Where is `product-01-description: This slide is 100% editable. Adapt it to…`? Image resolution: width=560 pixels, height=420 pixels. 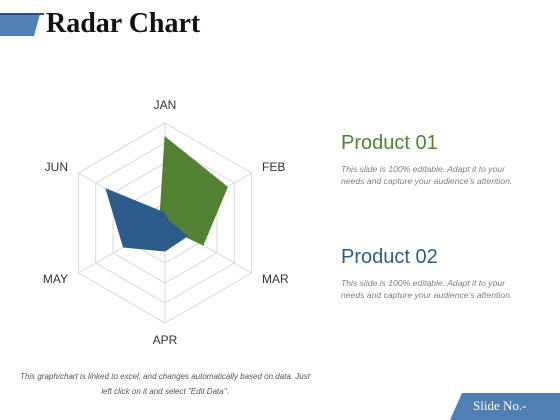
product-01-description: This slide is 100% editable. Adapt it to… is located at coordinates (427, 175).